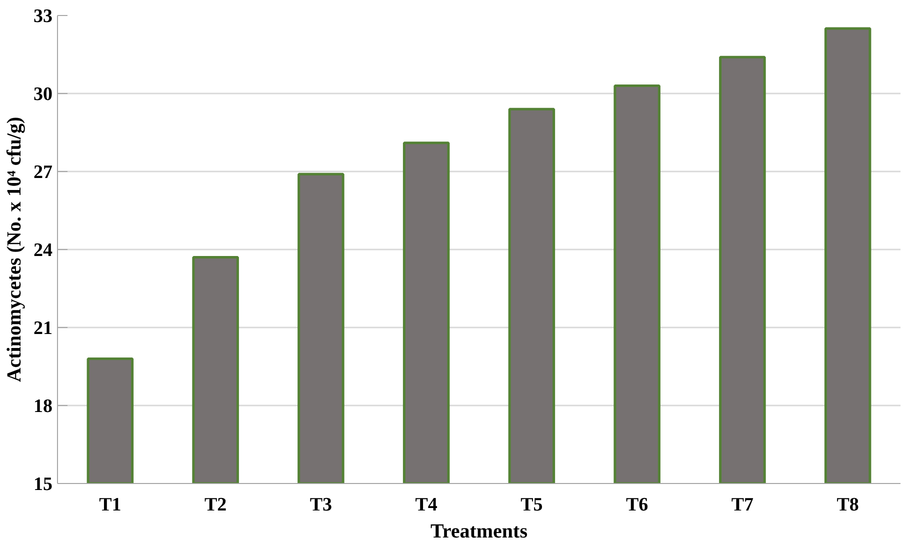 This screenshot has height=549, width=910. What do you see at coordinates (43, 328) in the screenshot?
I see `y-tick-label: 21` at bounding box center [43, 328].